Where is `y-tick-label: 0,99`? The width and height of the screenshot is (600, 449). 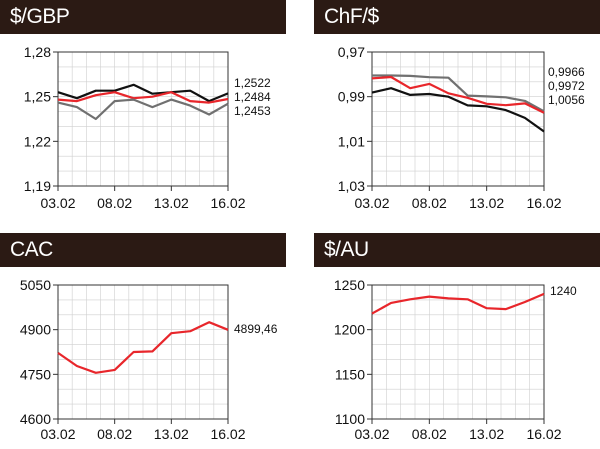 y-tick-label: 0,99 is located at coordinates (351, 97).